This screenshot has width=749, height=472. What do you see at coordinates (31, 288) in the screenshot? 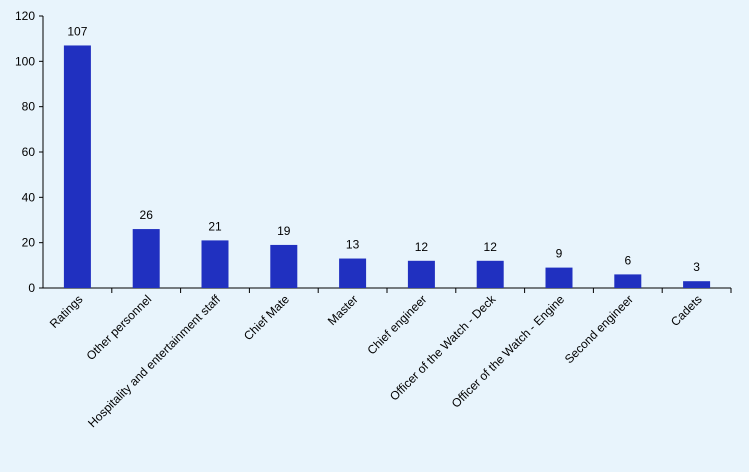
I see `y-tick-label: 0` at bounding box center [31, 288].